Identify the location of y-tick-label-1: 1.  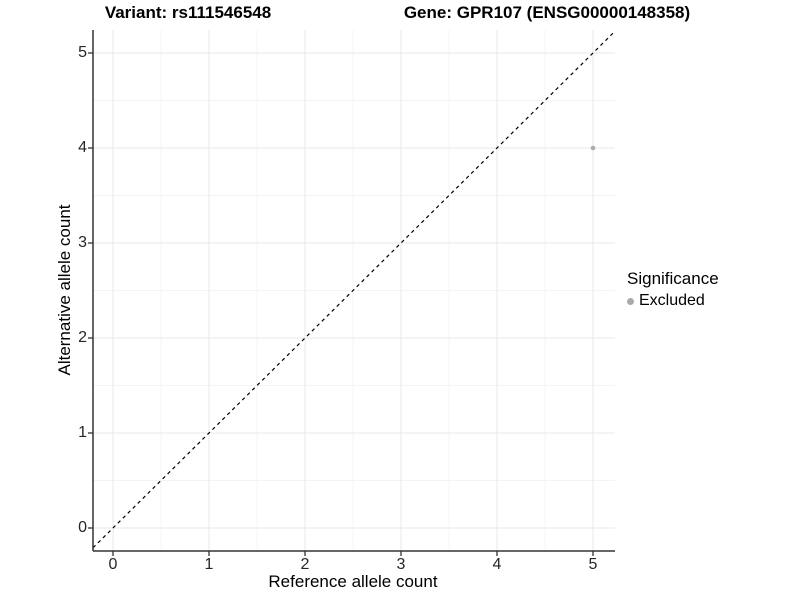
(82, 432).